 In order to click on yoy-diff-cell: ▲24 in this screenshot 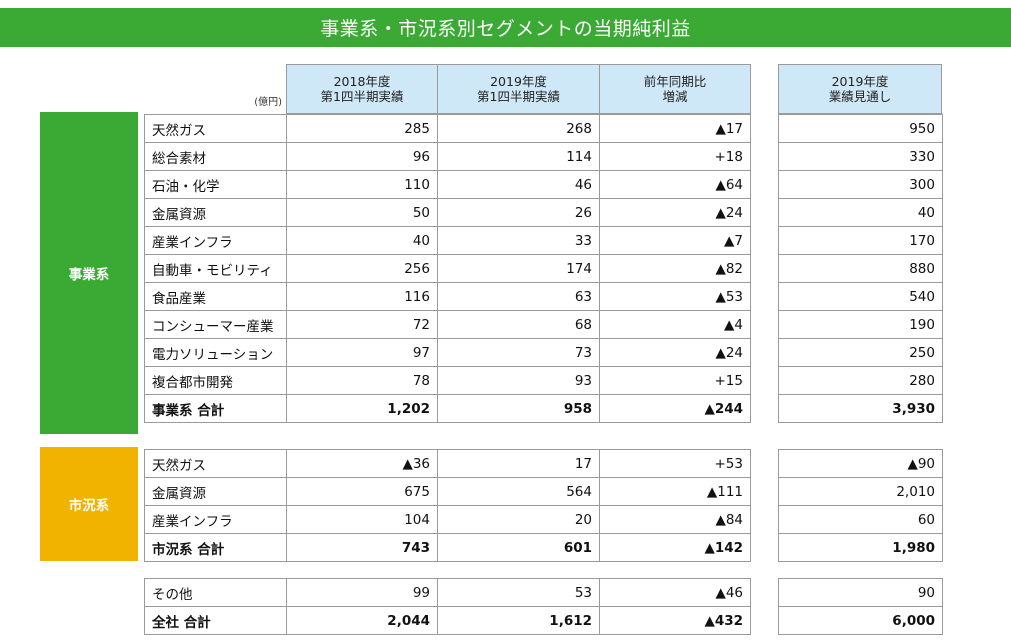, I will do `click(675, 212)`.